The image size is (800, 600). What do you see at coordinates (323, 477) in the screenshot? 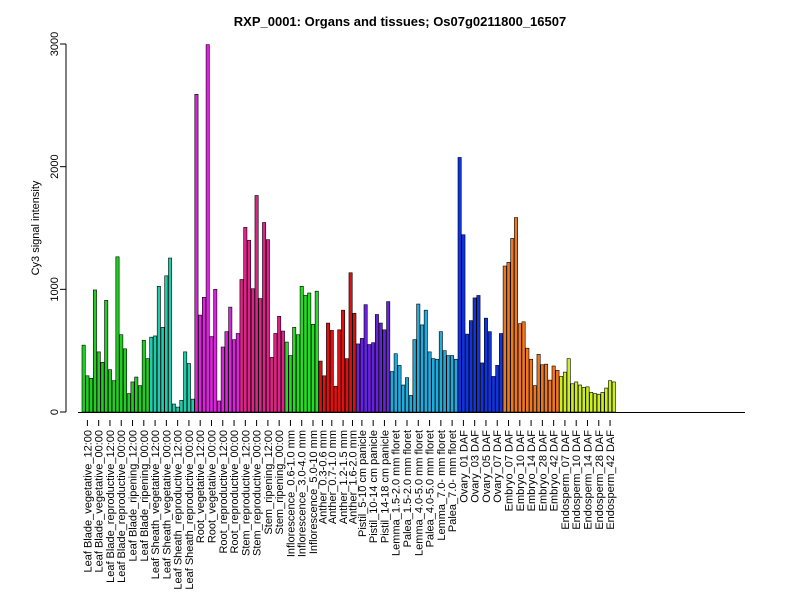
I see `x-tick-label: Anther_0.3-0.6 mm` at bounding box center [323, 477].